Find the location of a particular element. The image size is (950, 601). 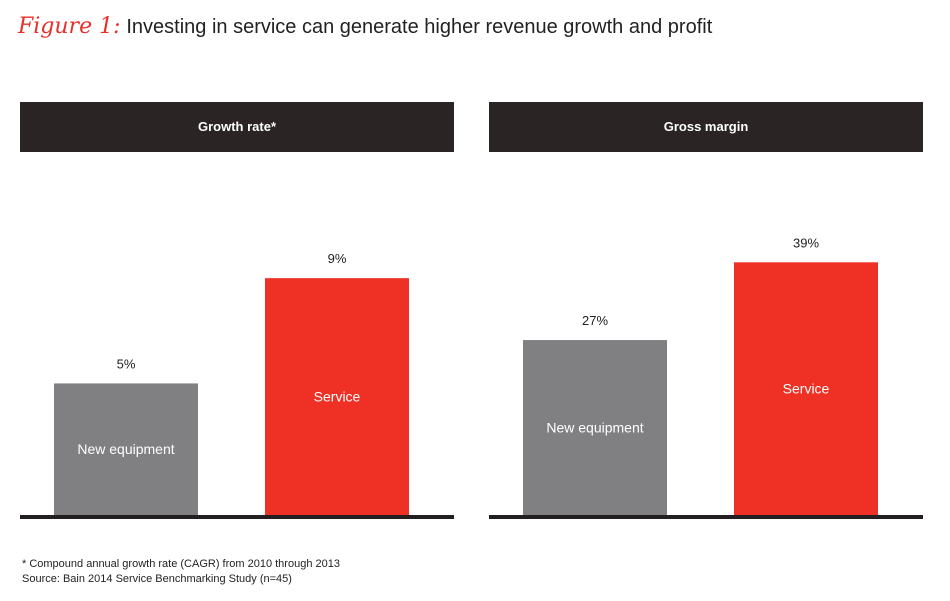

growth-rate-category-label-new-equipment: New equipment is located at coordinates (125, 449).